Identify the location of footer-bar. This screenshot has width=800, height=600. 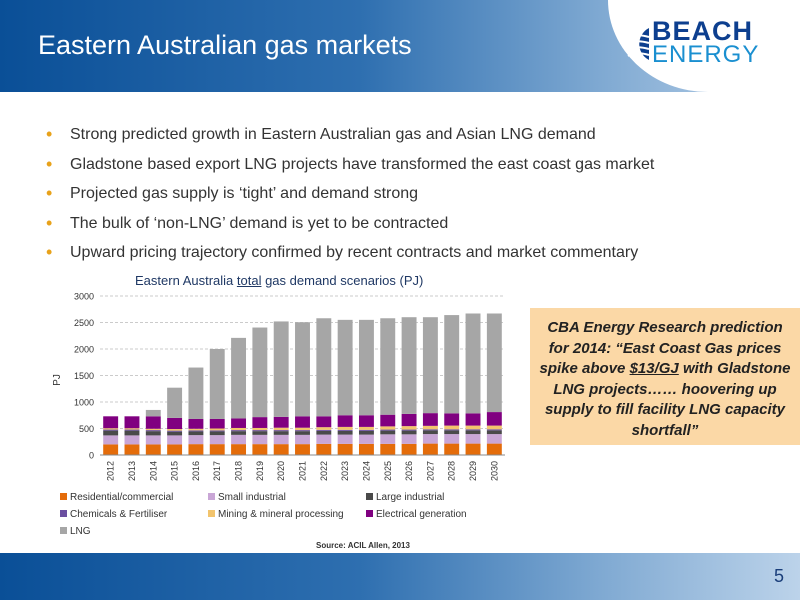
(400, 576).